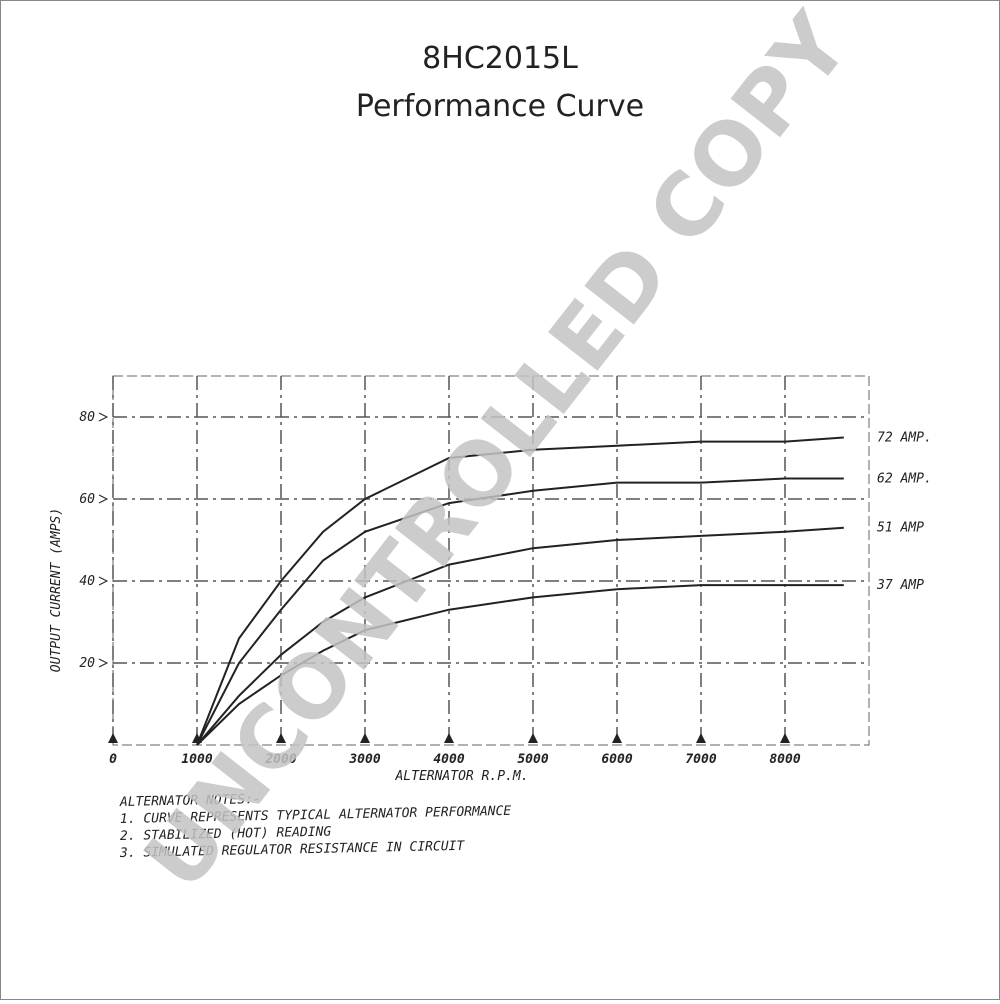  I want to click on series-label: 62 AMP., so click(904, 479).